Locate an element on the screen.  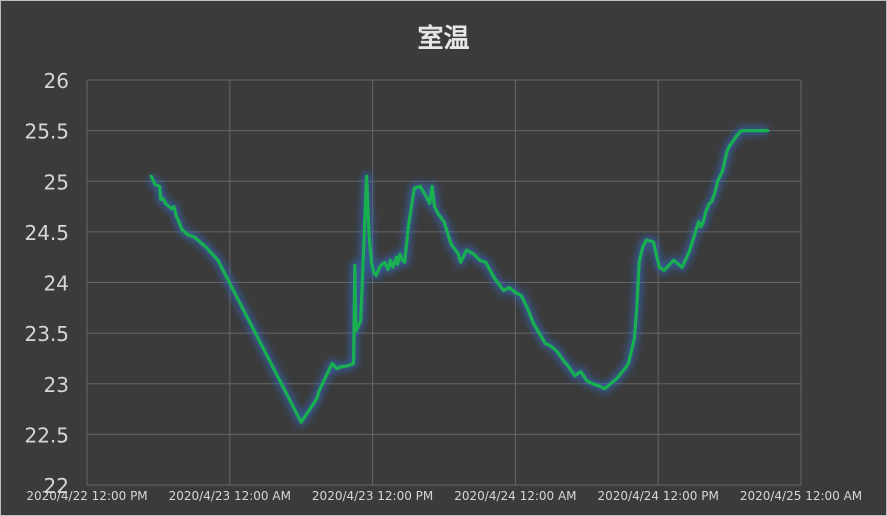
y-tick-label: 25 is located at coordinates (56, 182).